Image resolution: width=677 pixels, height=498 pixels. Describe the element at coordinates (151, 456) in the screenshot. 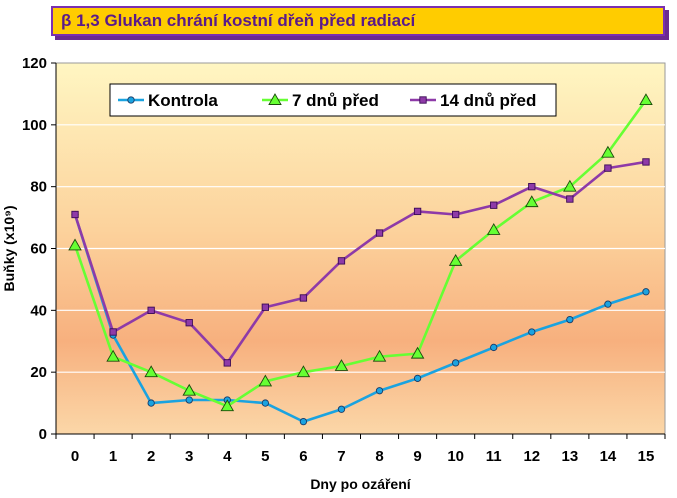

I see `x-tick-label: 2` at that location.